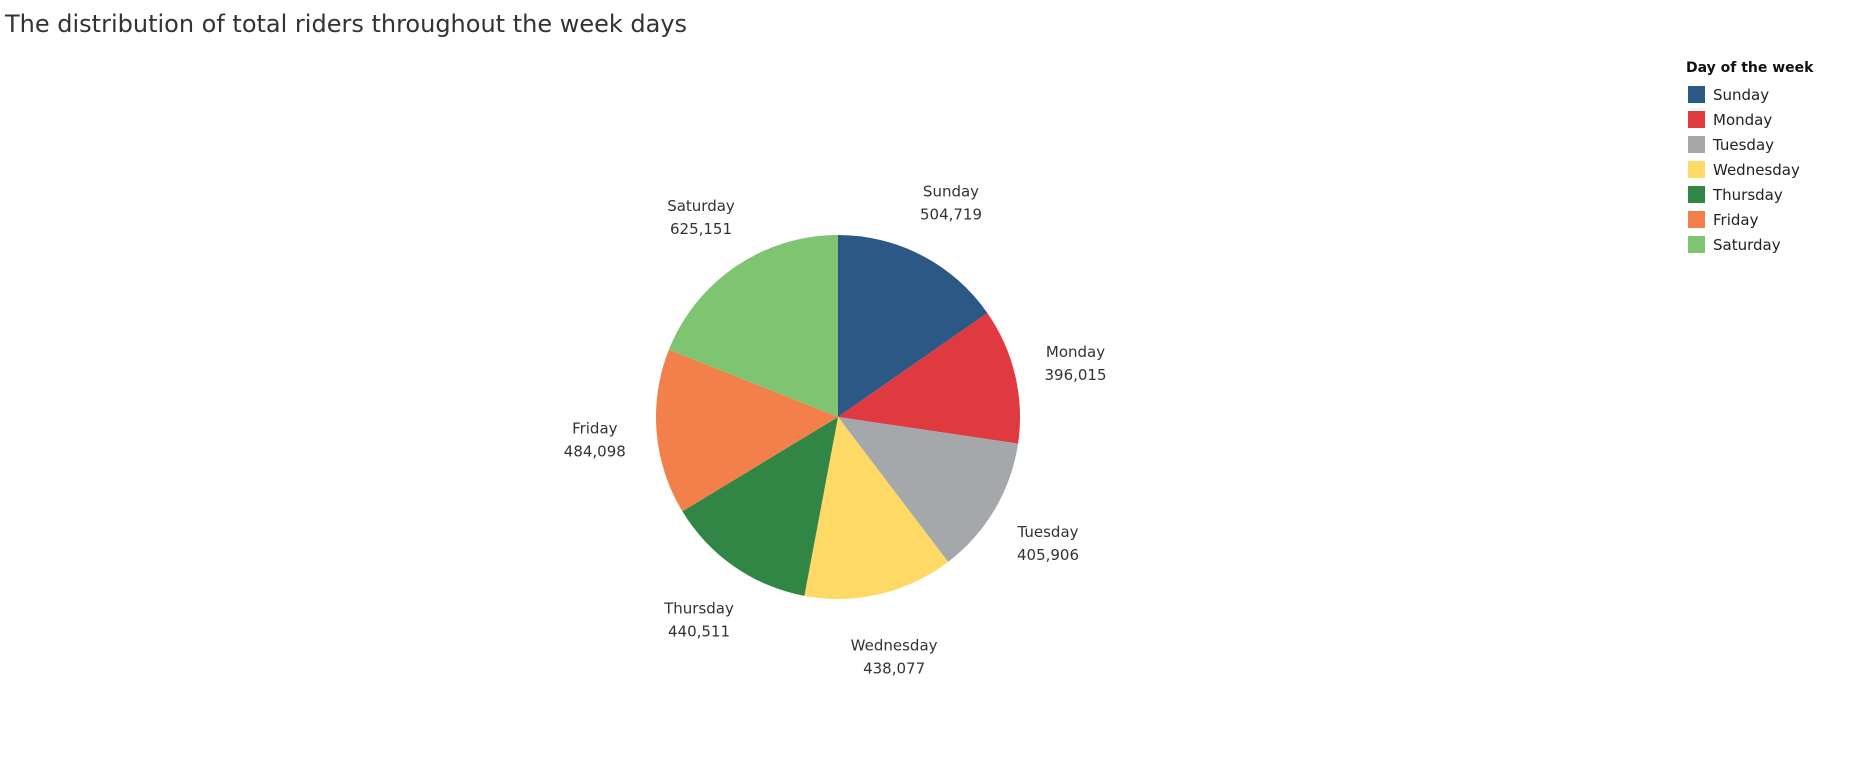 The width and height of the screenshot is (1853, 775). Describe the element at coordinates (1696, 144) in the screenshot. I see `legend-swatch-tuesday` at that location.